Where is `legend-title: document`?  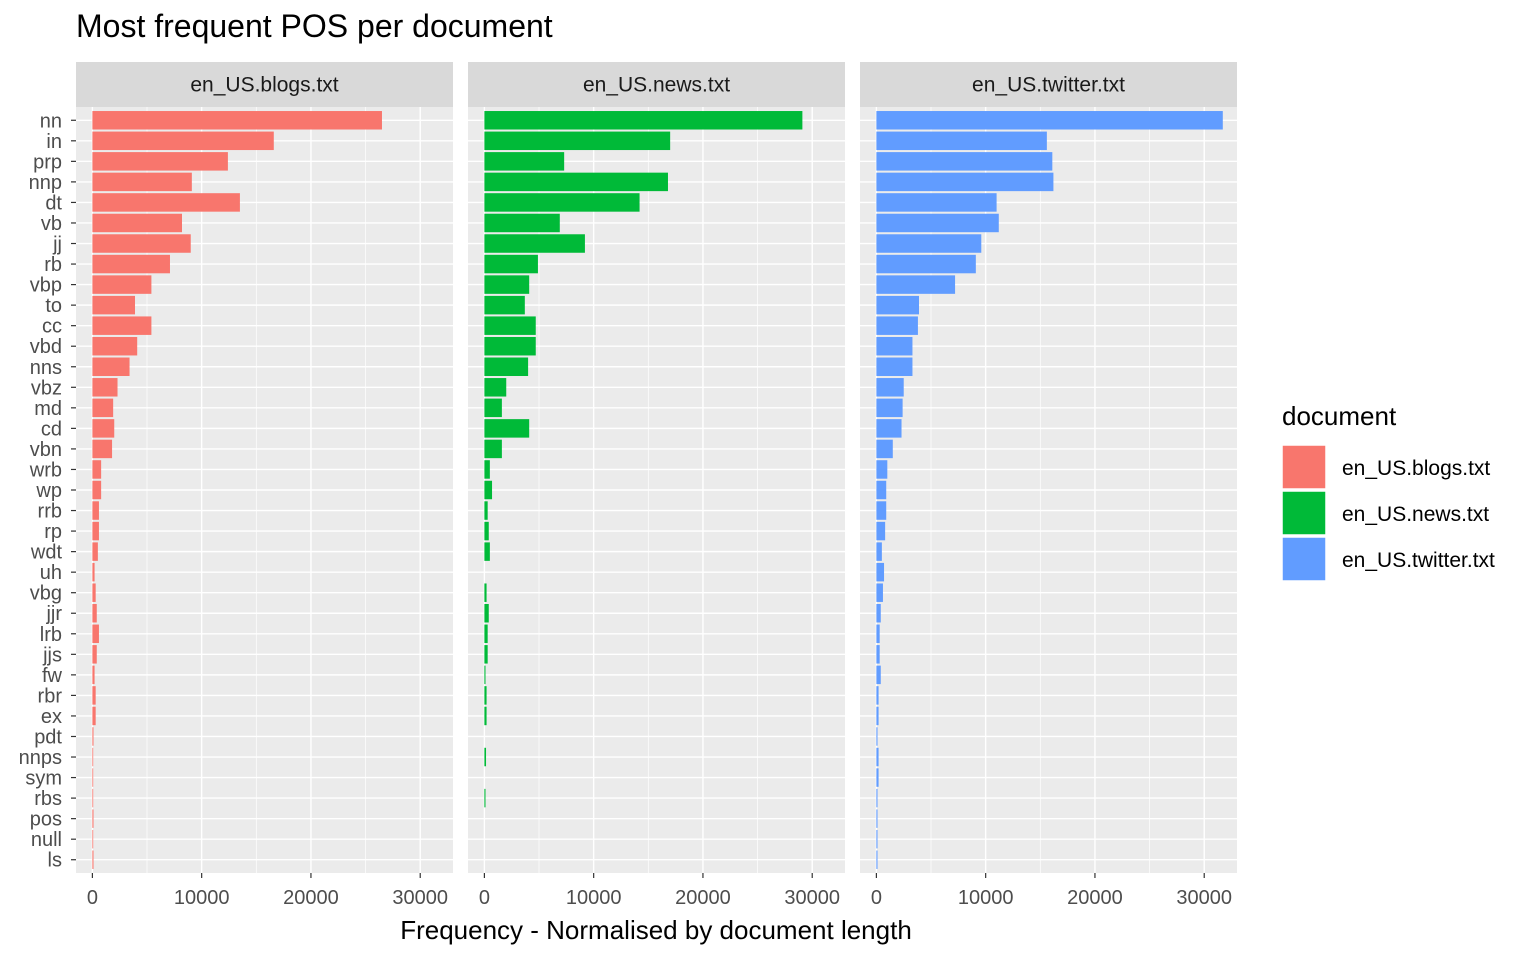
legend-title: document is located at coordinates (1339, 416).